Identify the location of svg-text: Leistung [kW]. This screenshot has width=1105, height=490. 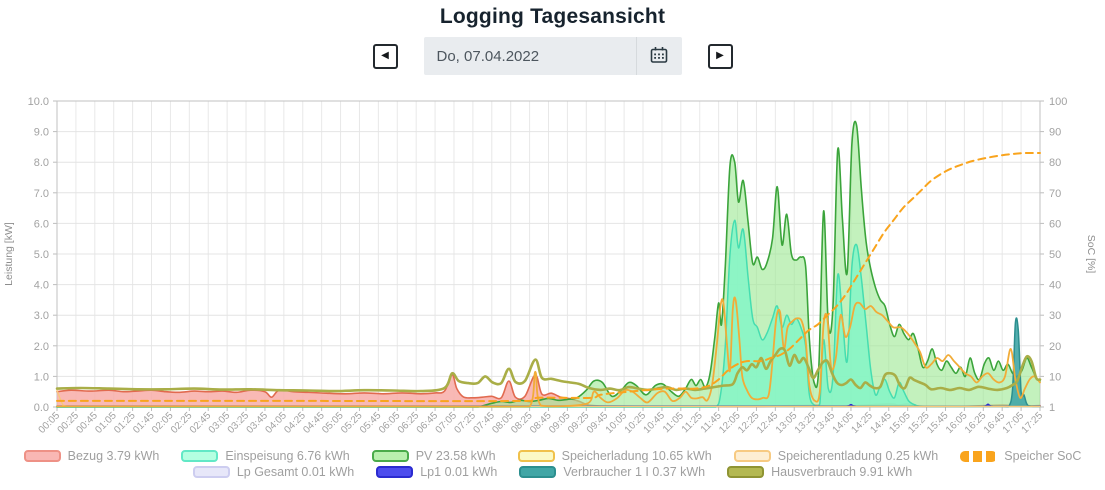
(9, 254).